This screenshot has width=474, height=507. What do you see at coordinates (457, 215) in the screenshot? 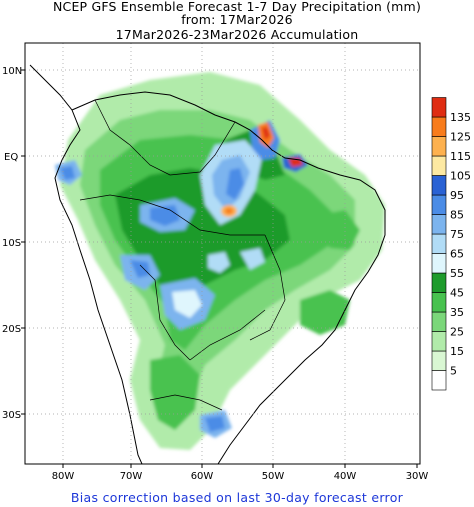
I see `colorbar-label: 85` at bounding box center [457, 215].